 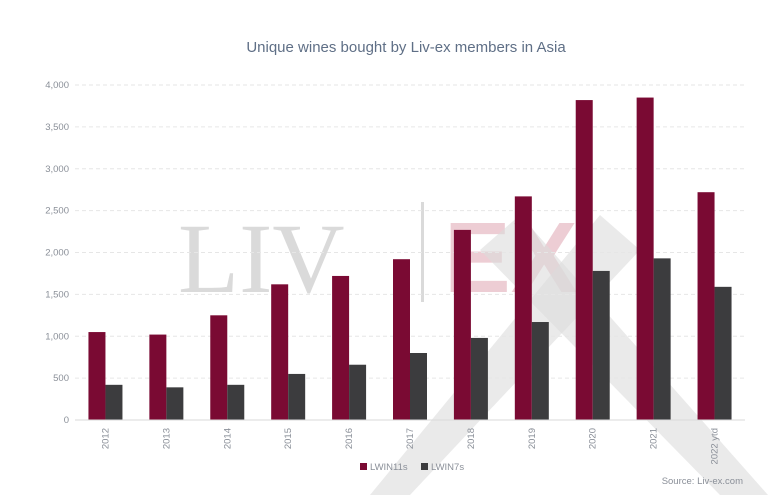 What do you see at coordinates (297, 396) in the screenshot?
I see `bar-lwin7s-2015` at bounding box center [297, 396].